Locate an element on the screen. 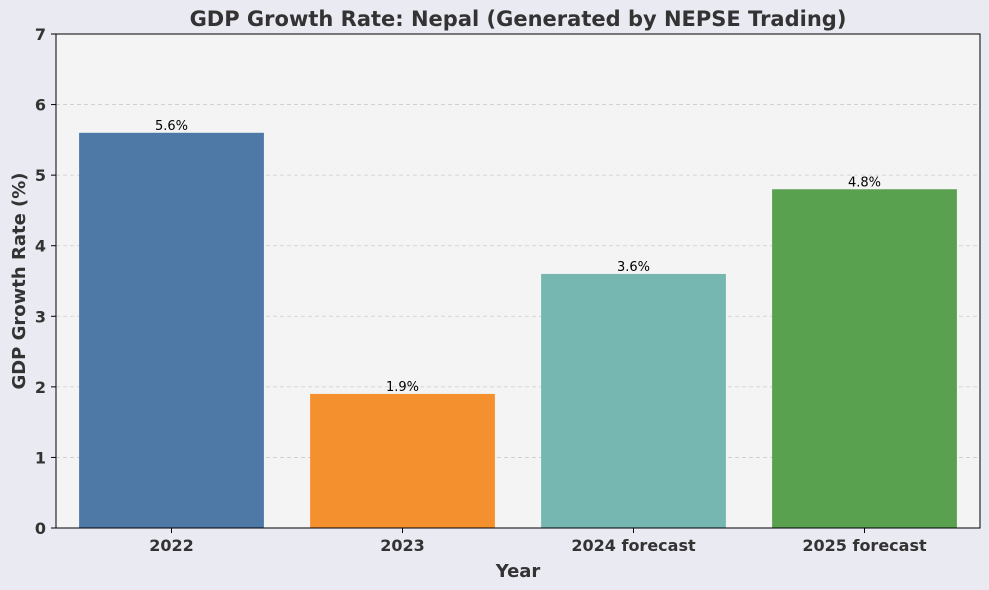 This screenshot has width=989, height=590. y-tick-label: 0 is located at coordinates (40, 528).